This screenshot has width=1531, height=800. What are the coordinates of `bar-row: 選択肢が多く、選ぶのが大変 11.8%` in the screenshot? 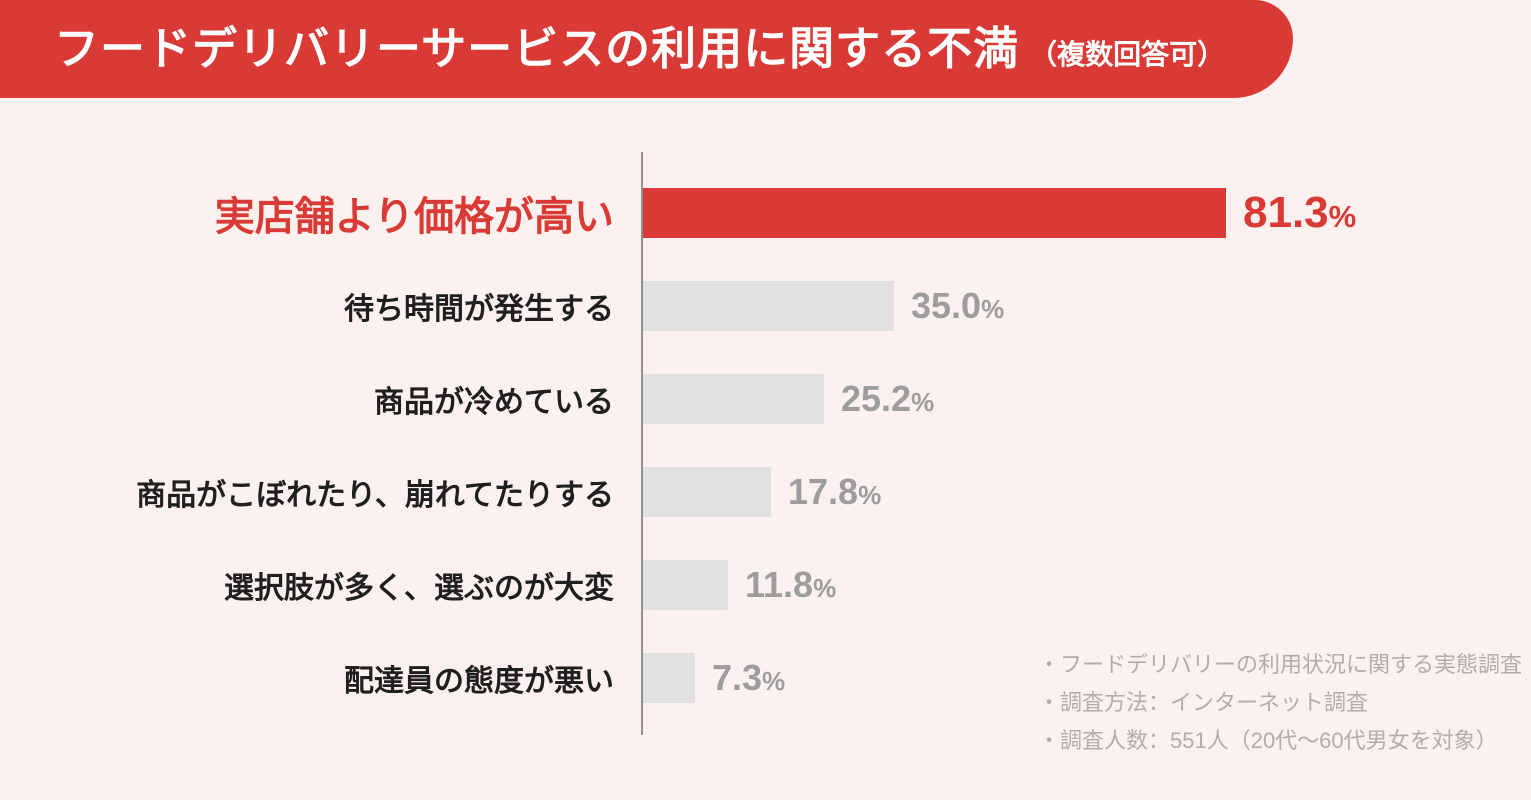 It's located at (765, 585).